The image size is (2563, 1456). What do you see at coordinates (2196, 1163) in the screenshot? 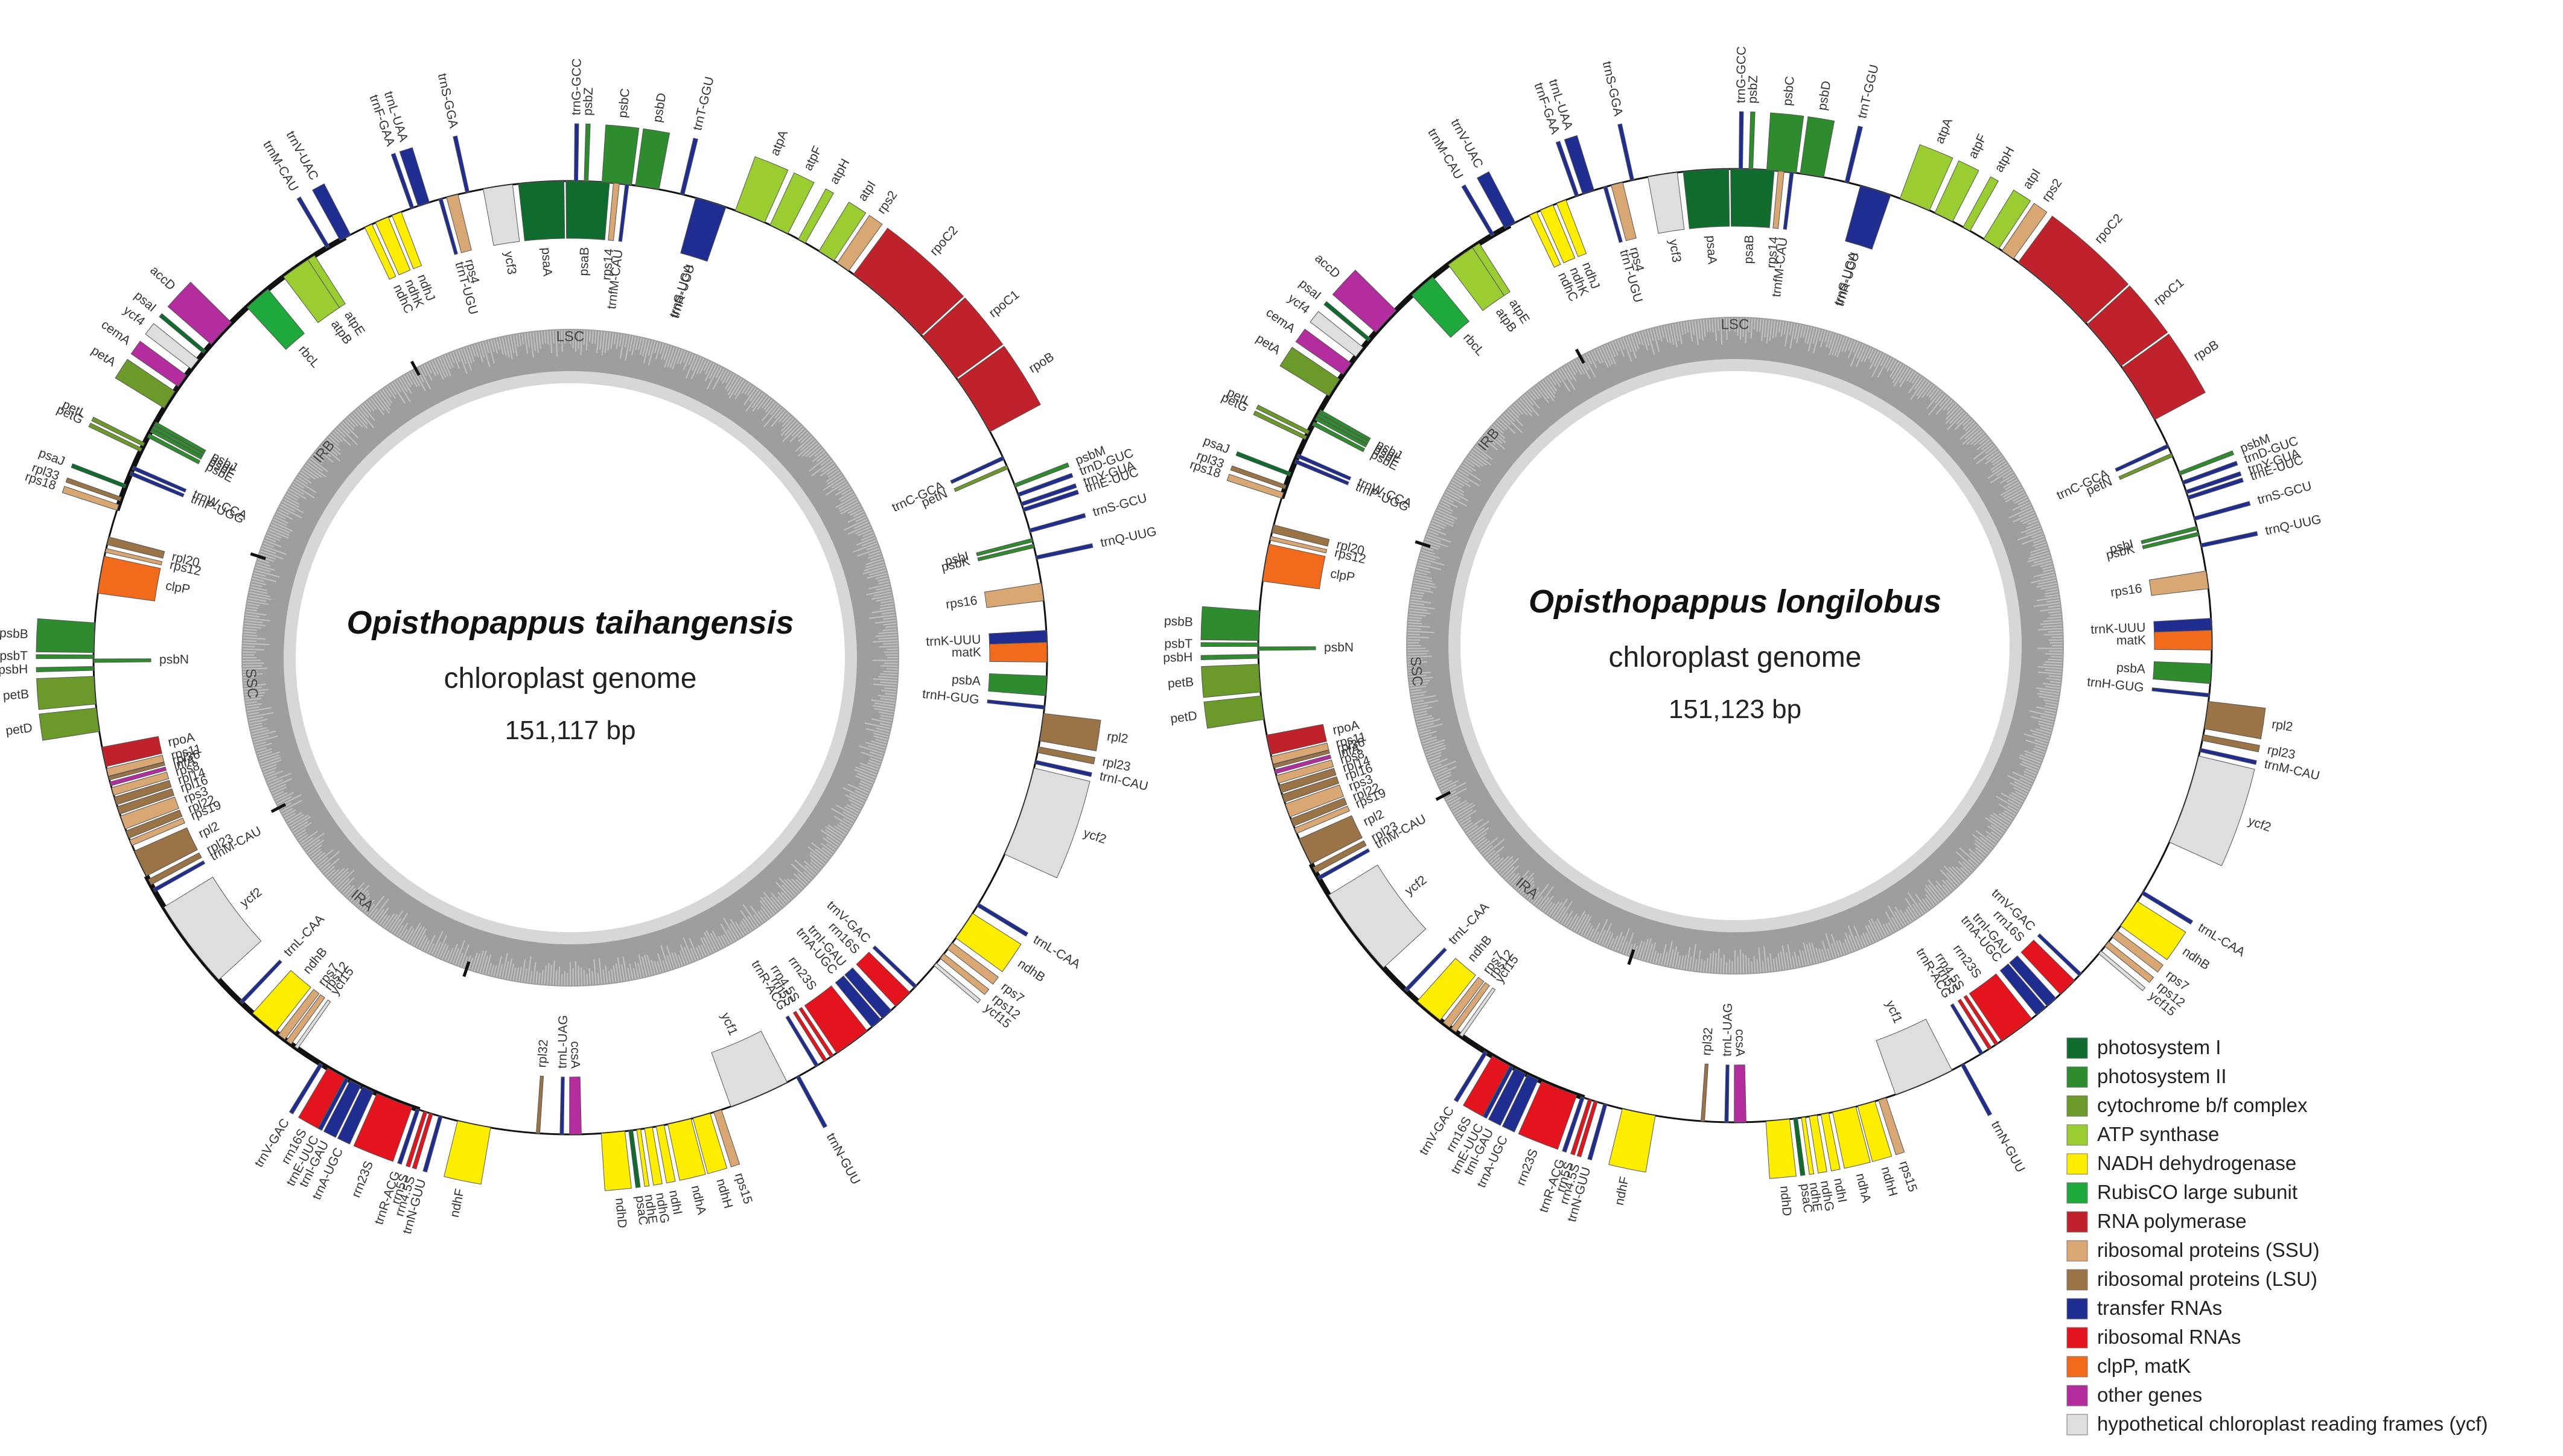
I see `legend-label: NADH dehydrogenase` at bounding box center [2196, 1163].